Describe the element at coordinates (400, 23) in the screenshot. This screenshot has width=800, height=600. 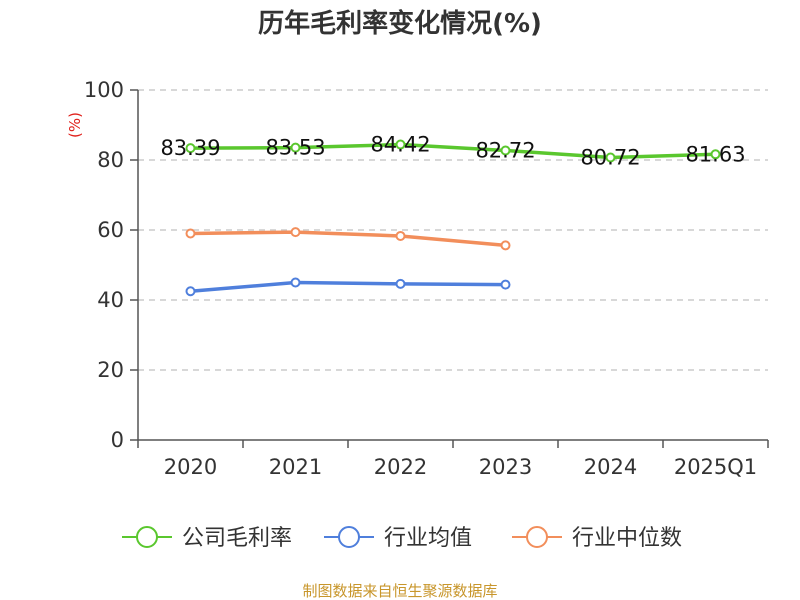
I see `chart-title: 历年毛利率变化情况(%)` at that location.